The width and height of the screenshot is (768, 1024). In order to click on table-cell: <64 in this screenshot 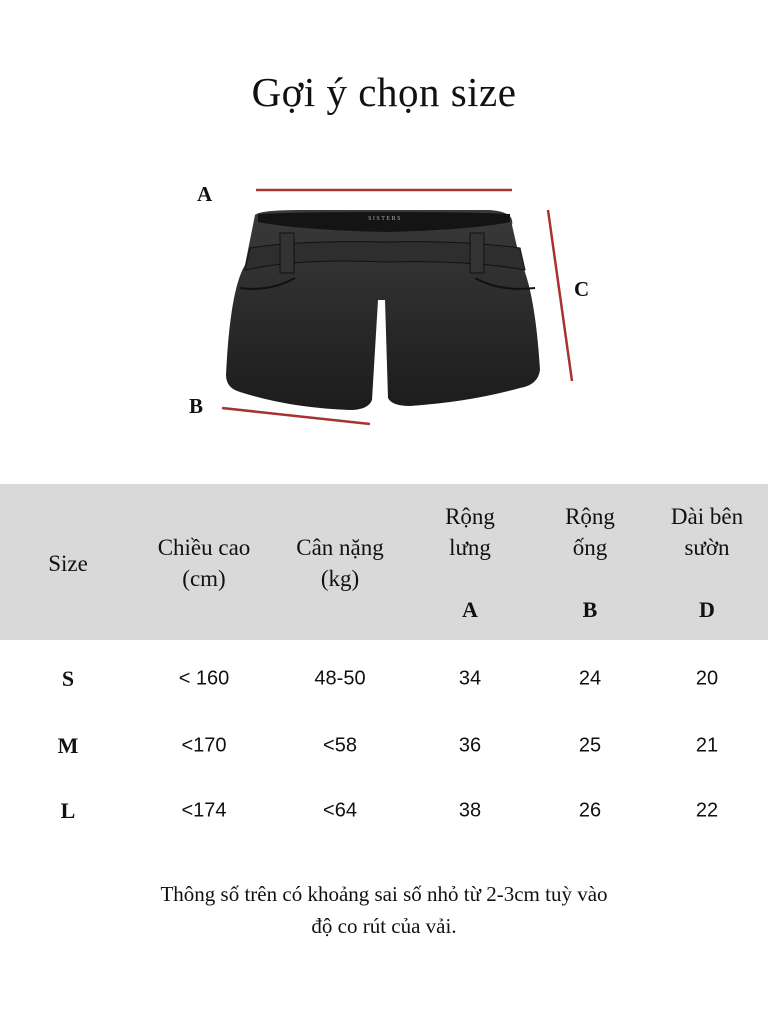, I will do `click(340, 810)`.